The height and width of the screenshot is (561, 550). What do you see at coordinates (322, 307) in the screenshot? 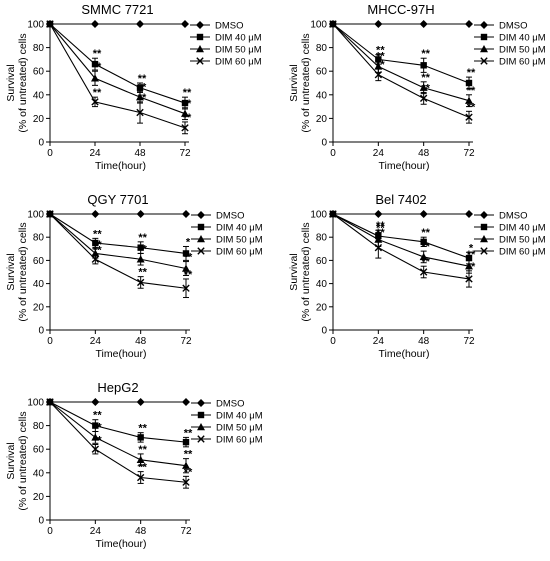
I see `y-tick-label: 20` at bounding box center [322, 307].